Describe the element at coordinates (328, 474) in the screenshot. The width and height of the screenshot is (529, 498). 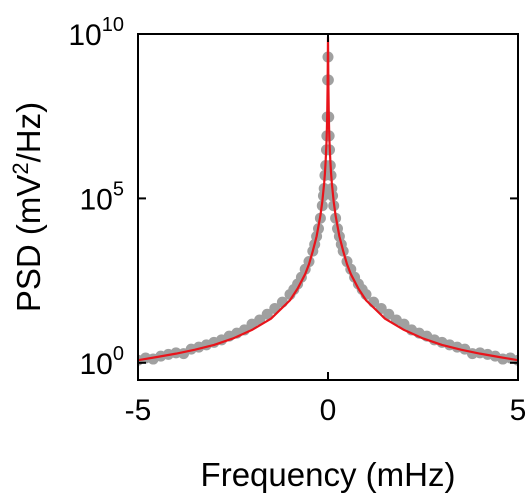
I see `x-axis-title: Frequency (mHz)` at that location.